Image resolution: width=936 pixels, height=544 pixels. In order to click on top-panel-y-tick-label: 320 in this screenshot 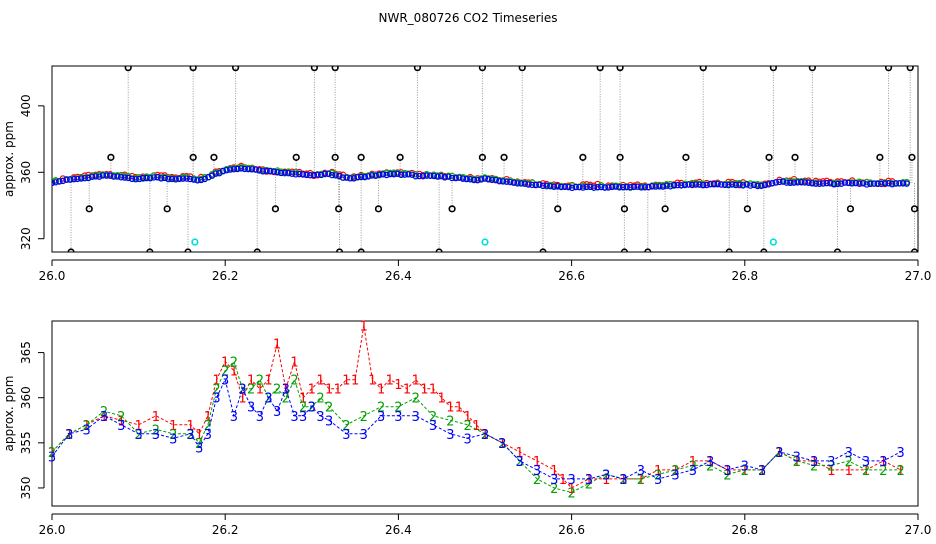, I will do `click(26, 238)`.